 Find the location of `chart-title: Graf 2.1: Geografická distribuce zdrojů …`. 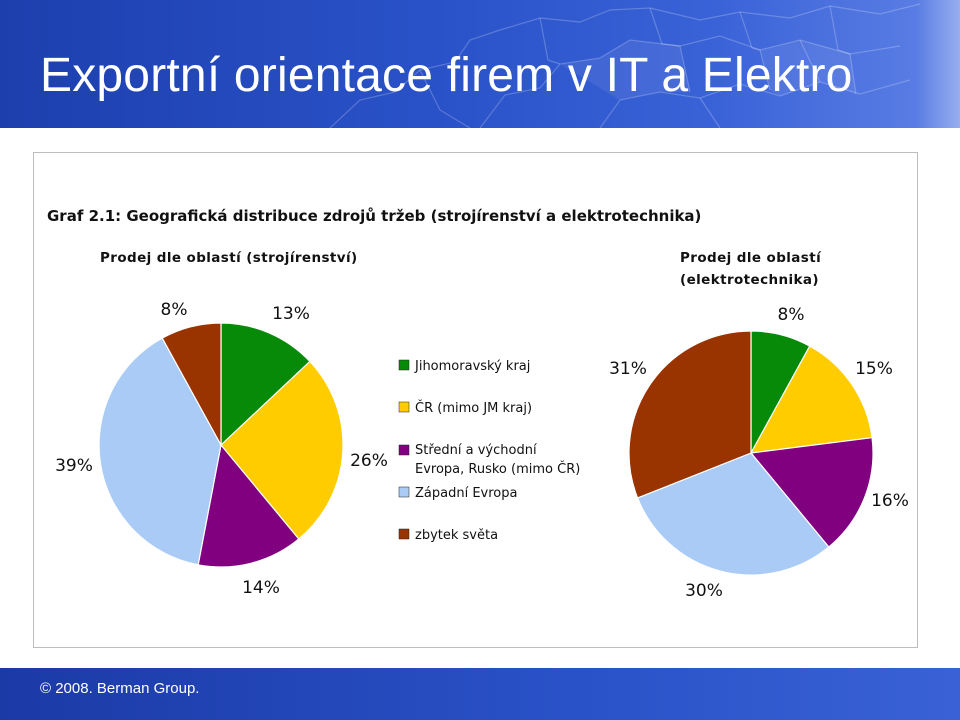

chart-title: Graf 2.1: Geografická distribuce zdrojů … is located at coordinates (374, 216).